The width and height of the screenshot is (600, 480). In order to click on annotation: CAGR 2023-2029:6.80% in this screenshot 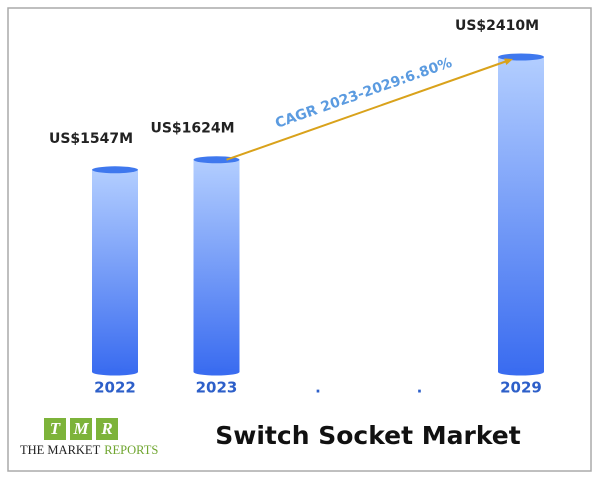, I will do `click(363, 93)`.